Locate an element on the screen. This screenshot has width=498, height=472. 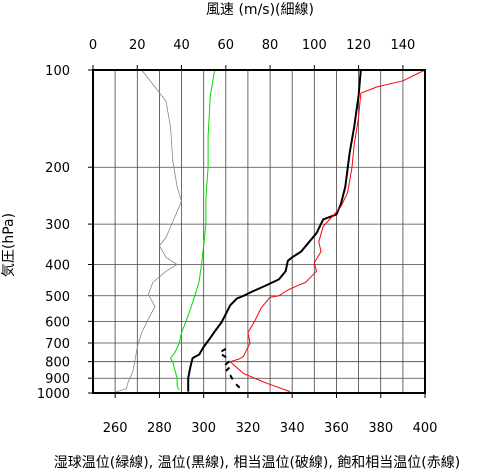
pressure-tick-label: 900 is located at coordinates (57, 379).